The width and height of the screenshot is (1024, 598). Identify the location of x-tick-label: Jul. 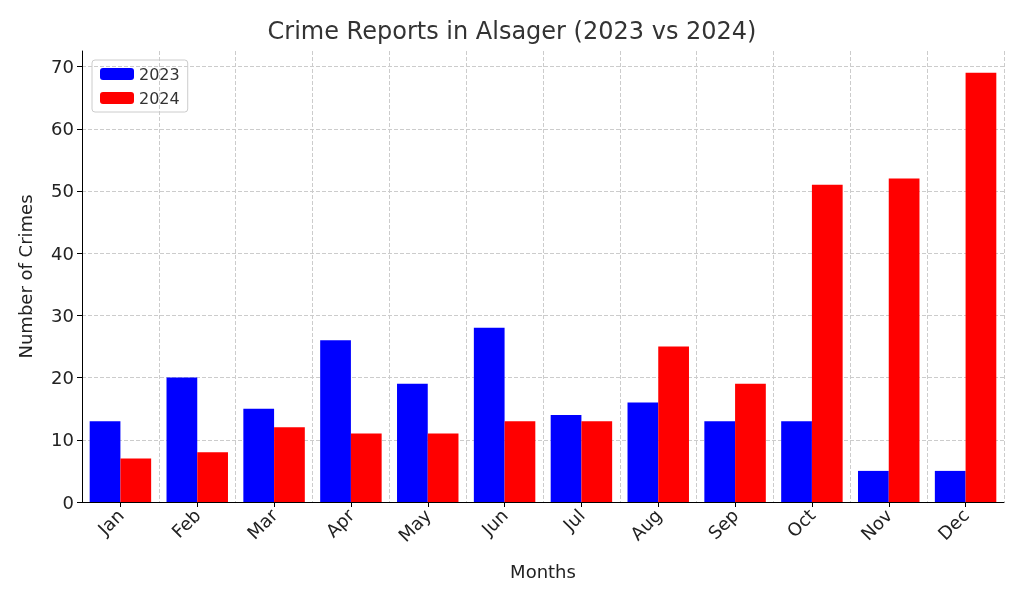
(573, 520).